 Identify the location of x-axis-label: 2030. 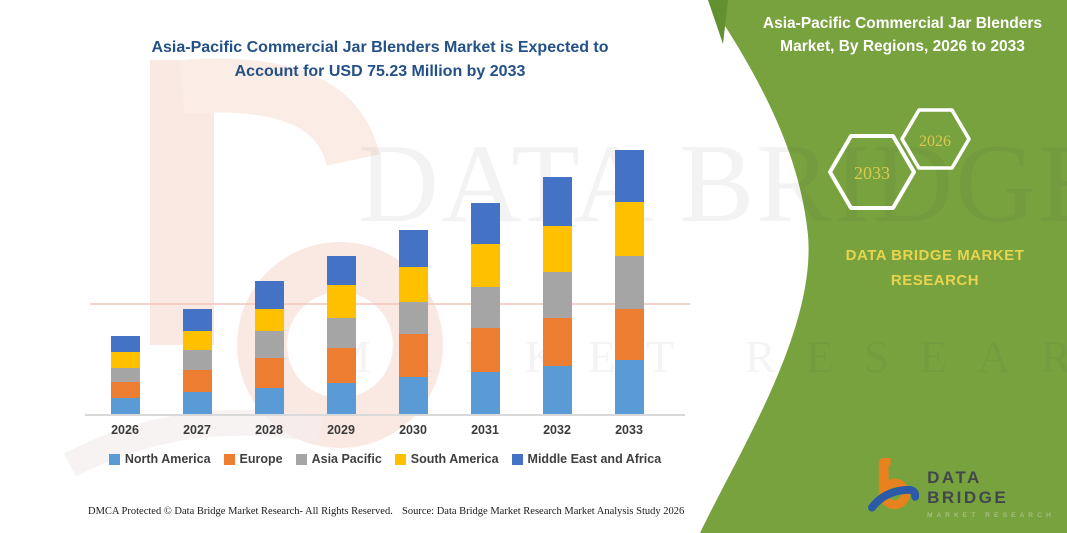
(413, 430).